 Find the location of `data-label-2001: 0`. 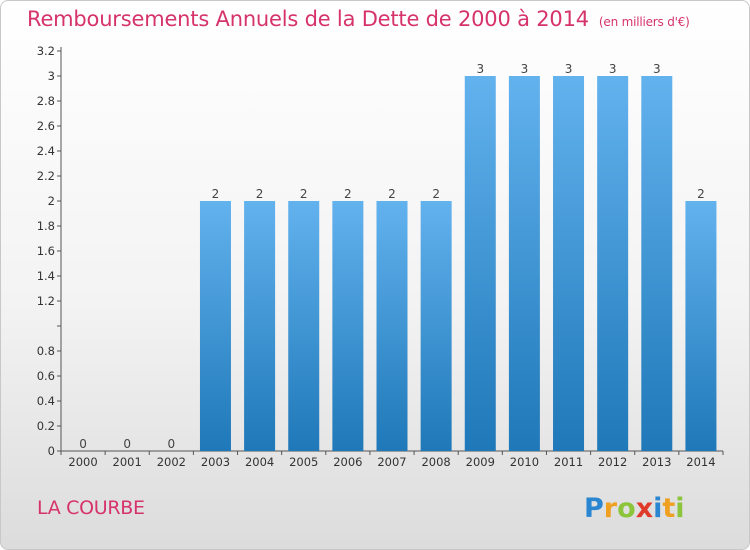

data-label-2001: 0 is located at coordinates (127, 444).